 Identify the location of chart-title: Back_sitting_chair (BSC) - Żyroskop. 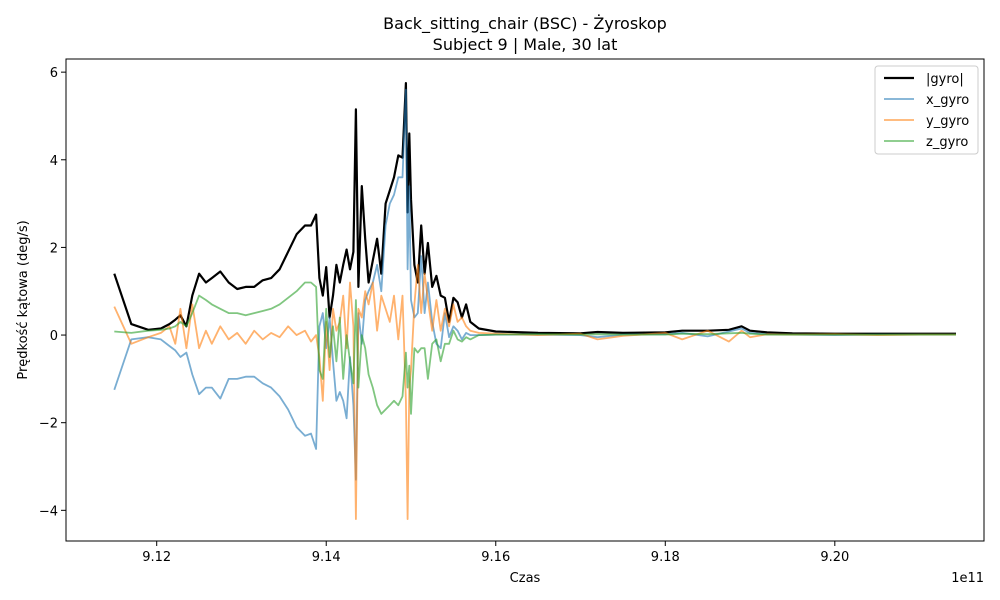
(525, 24).